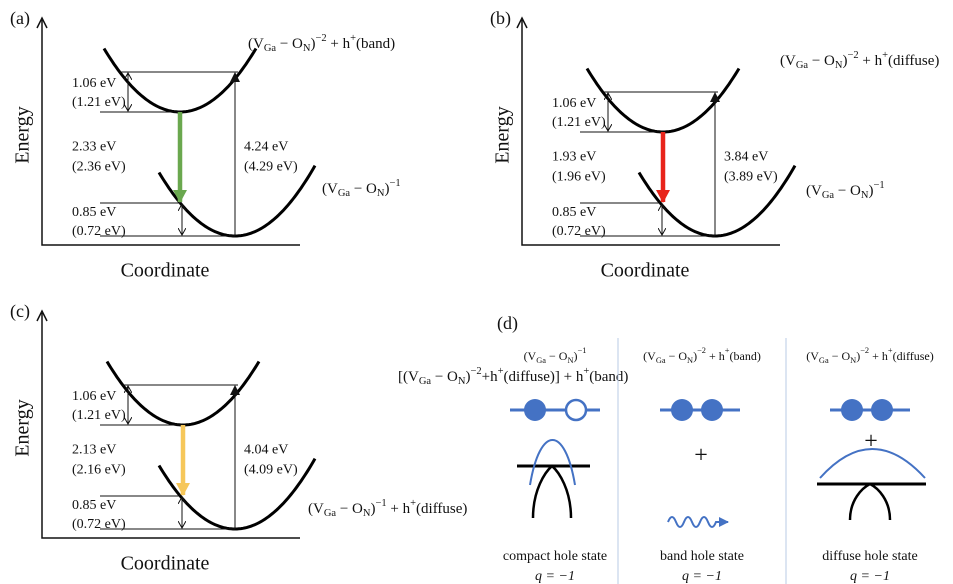 The height and width of the screenshot is (584, 953). Describe the element at coordinates (271, 167) in the screenshot. I see `energy-label: (4.29 eV)` at that location.